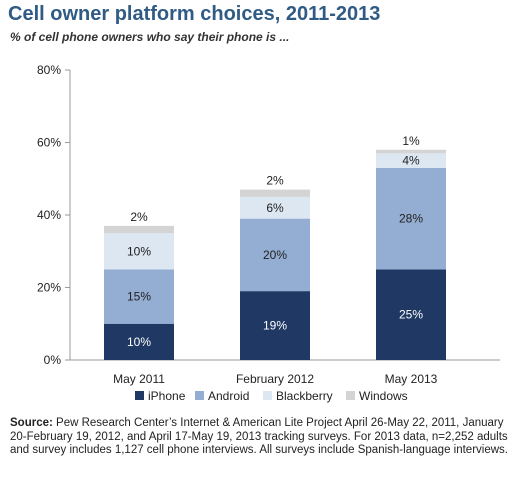  I want to click on data-label: 25%, so click(411, 315).